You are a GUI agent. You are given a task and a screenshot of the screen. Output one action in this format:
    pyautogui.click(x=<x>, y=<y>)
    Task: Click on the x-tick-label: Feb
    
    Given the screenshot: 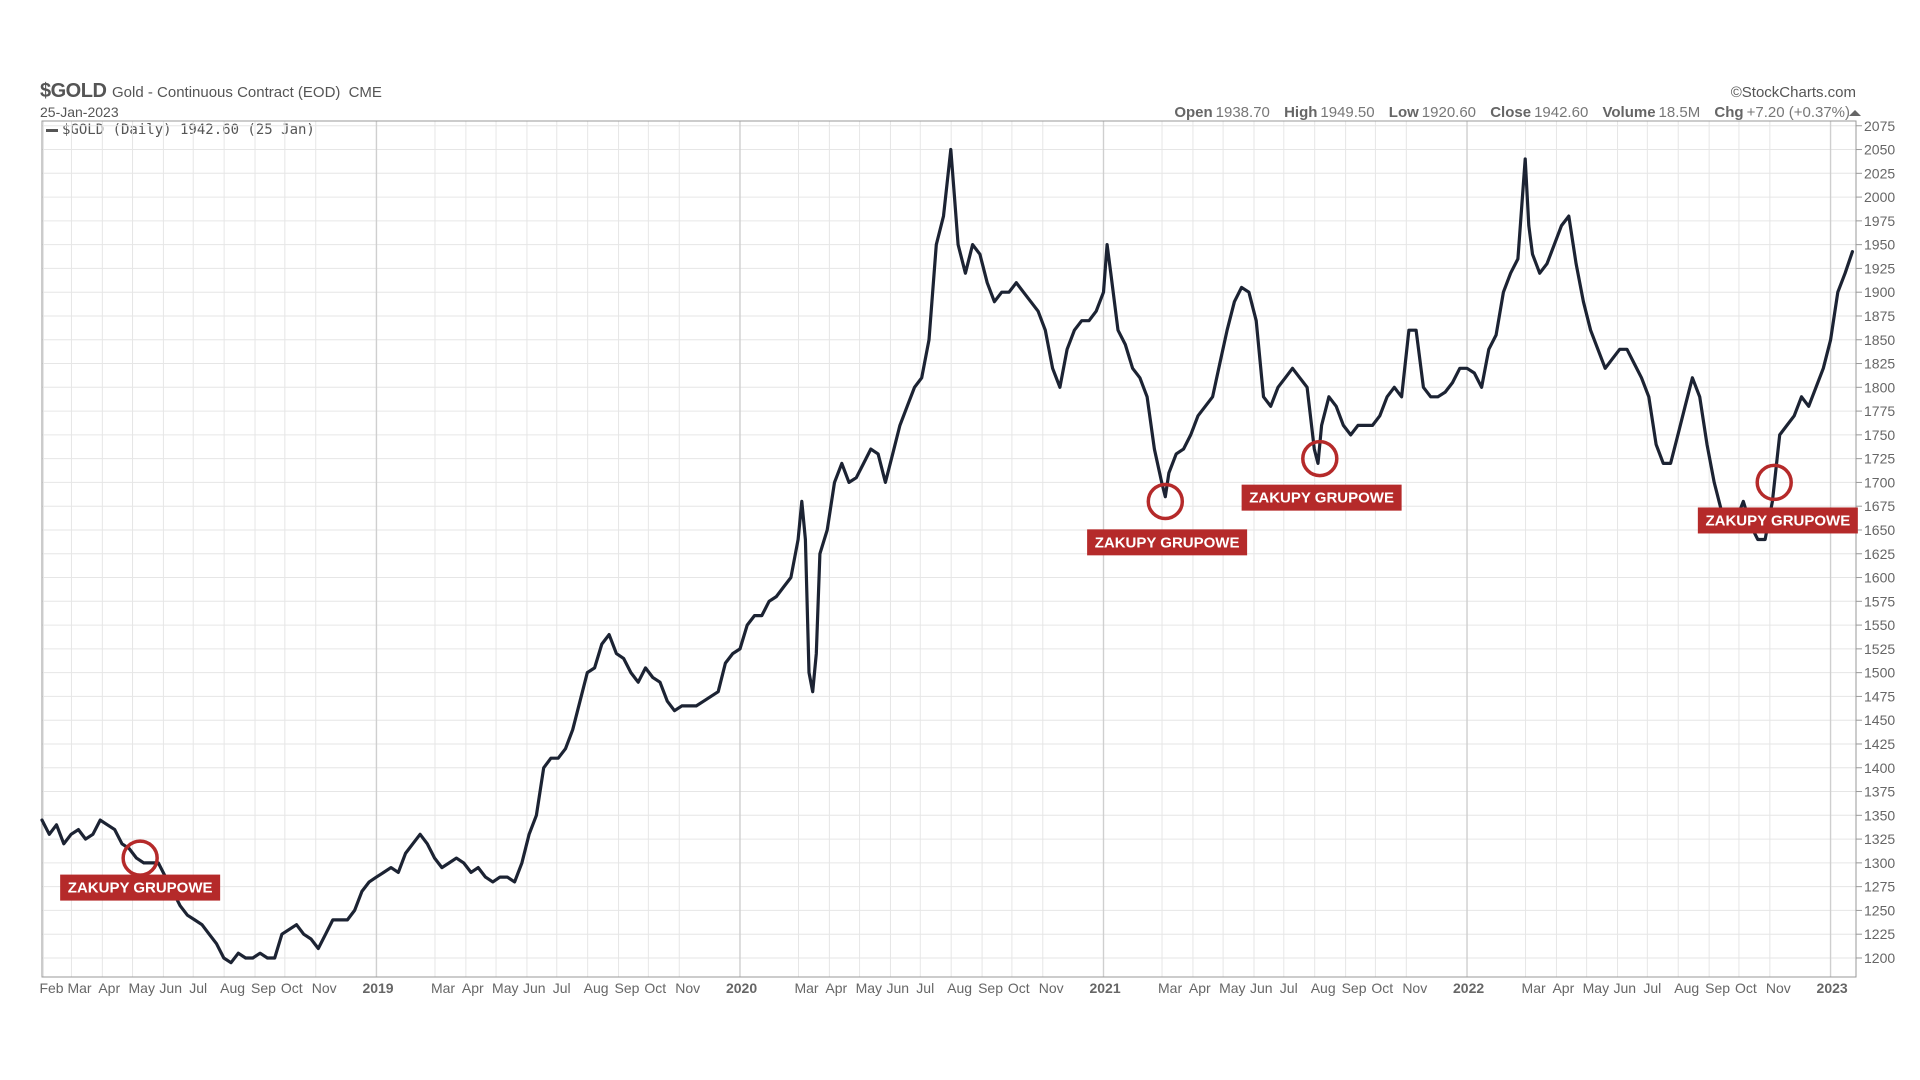 What is the action you would take?
    pyautogui.click(x=51, y=988)
    